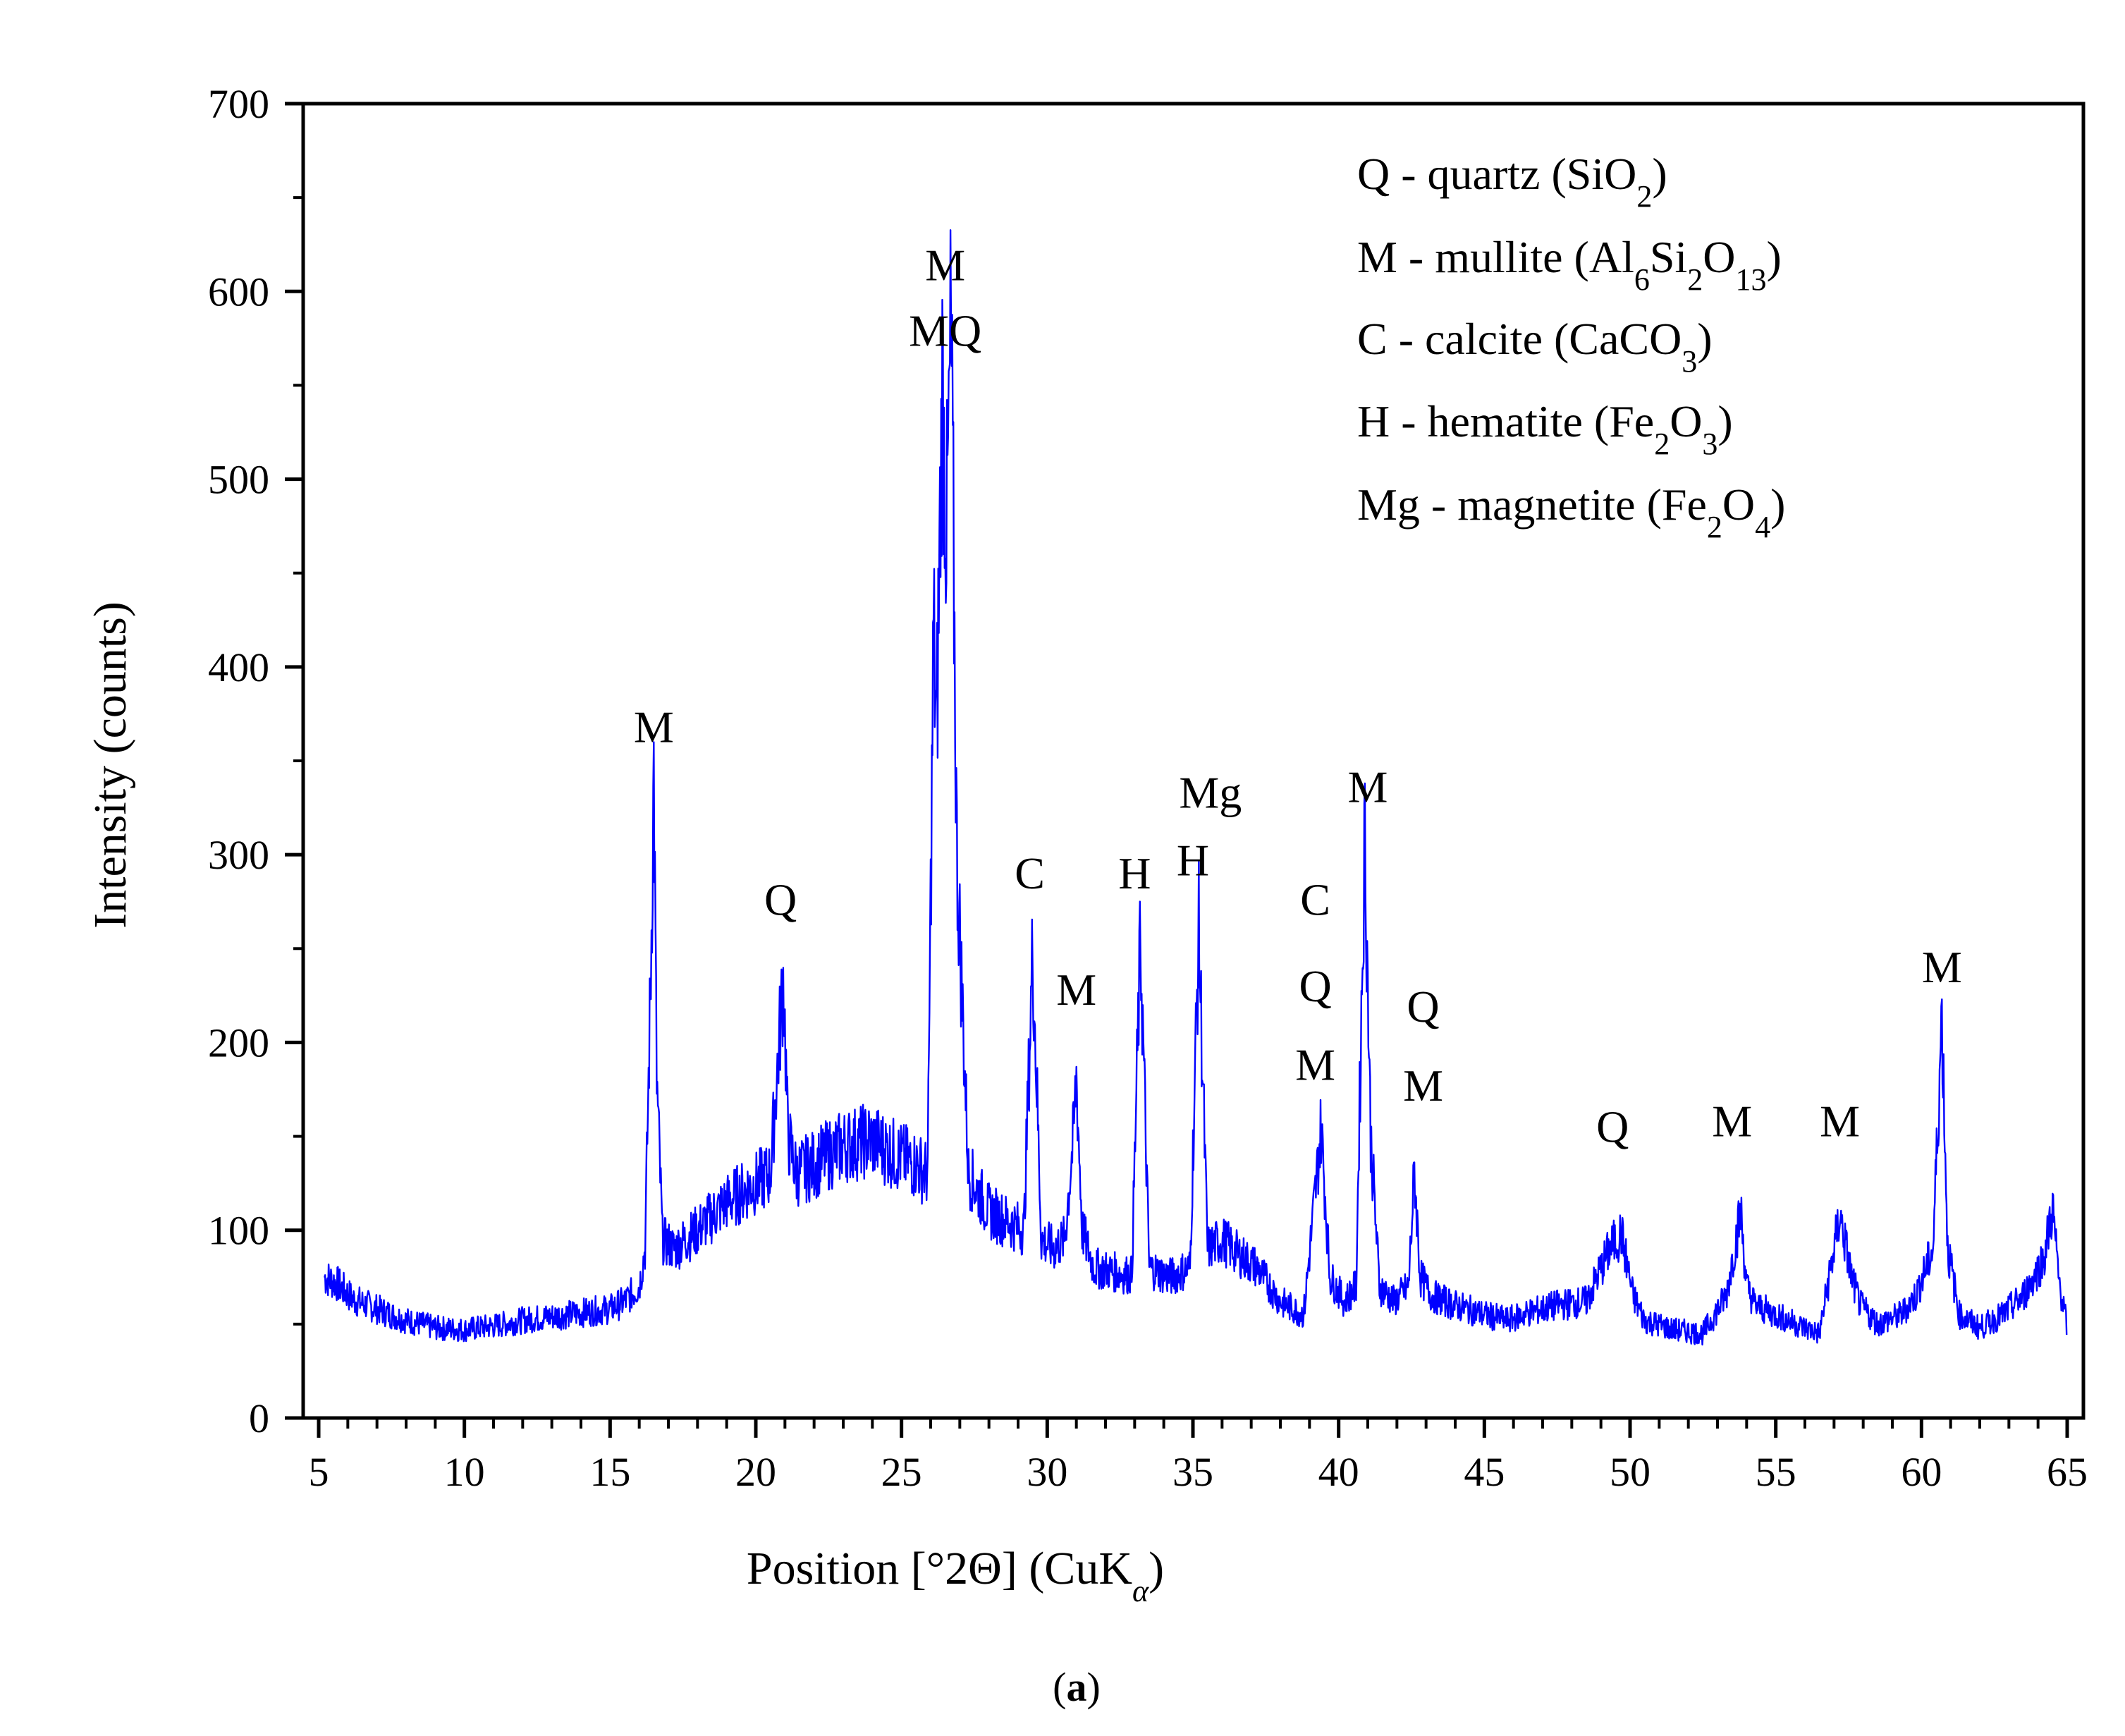 Image resolution: width=2125 pixels, height=1736 pixels. Describe the element at coordinates (238, 1043) in the screenshot. I see `y-tick-label: 200` at that location.